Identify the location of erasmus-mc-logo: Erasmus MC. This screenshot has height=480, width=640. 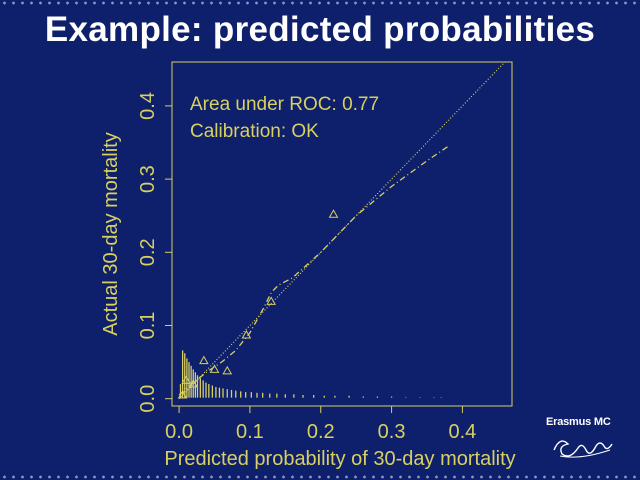
(586, 441).